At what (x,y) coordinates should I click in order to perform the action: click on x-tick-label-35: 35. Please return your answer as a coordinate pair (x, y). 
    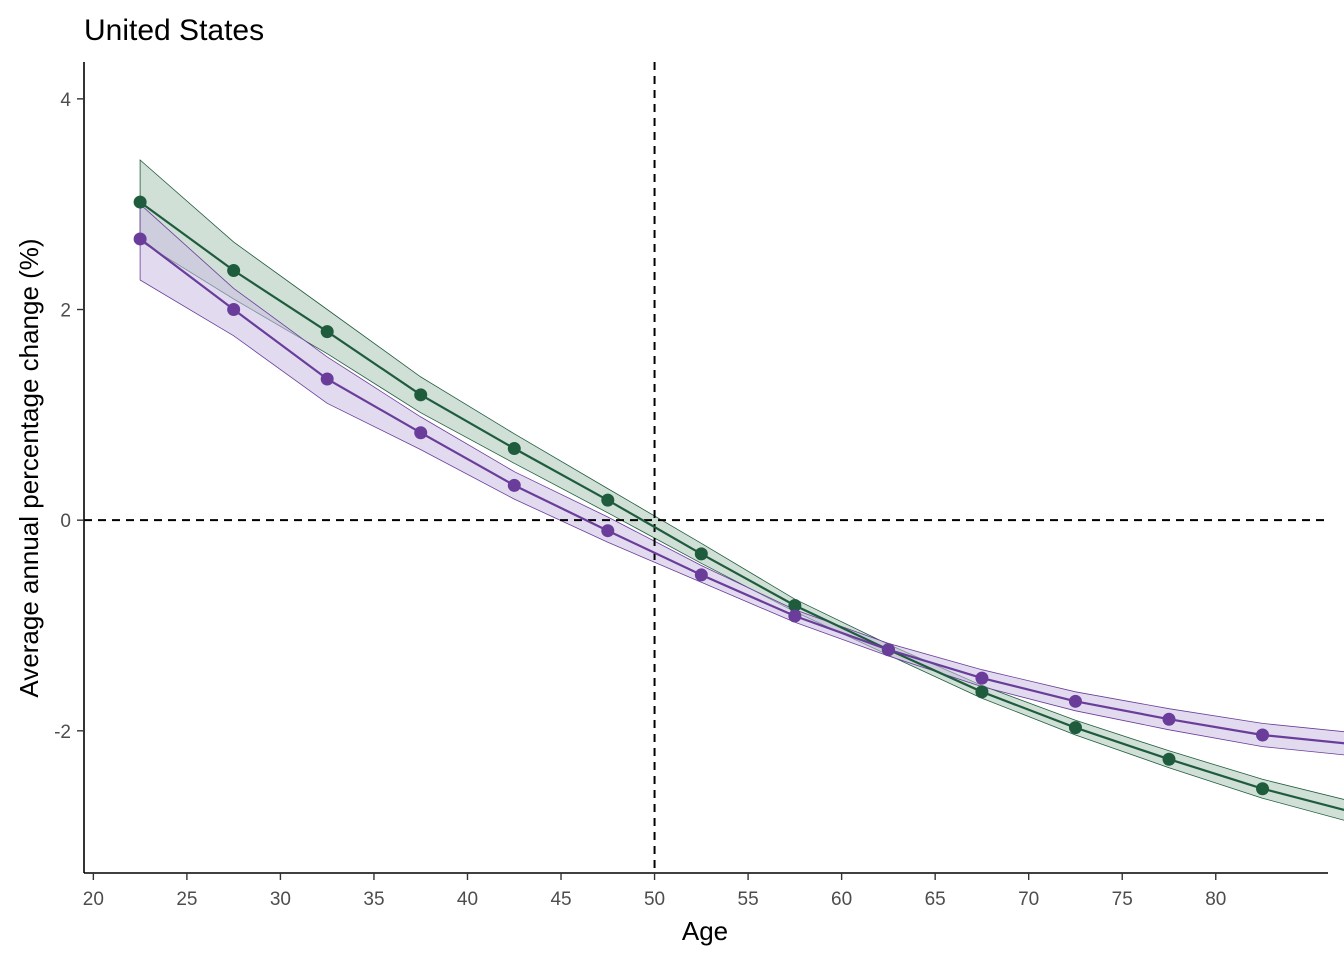
    Looking at the image, I should click on (373, 899).